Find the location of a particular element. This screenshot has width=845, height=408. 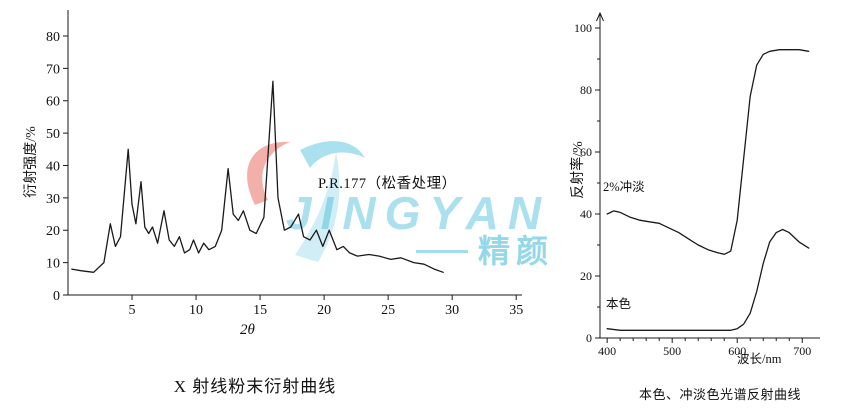

reflectance-x-axis-label: 波长/nm is located at coordinates (759, 359).